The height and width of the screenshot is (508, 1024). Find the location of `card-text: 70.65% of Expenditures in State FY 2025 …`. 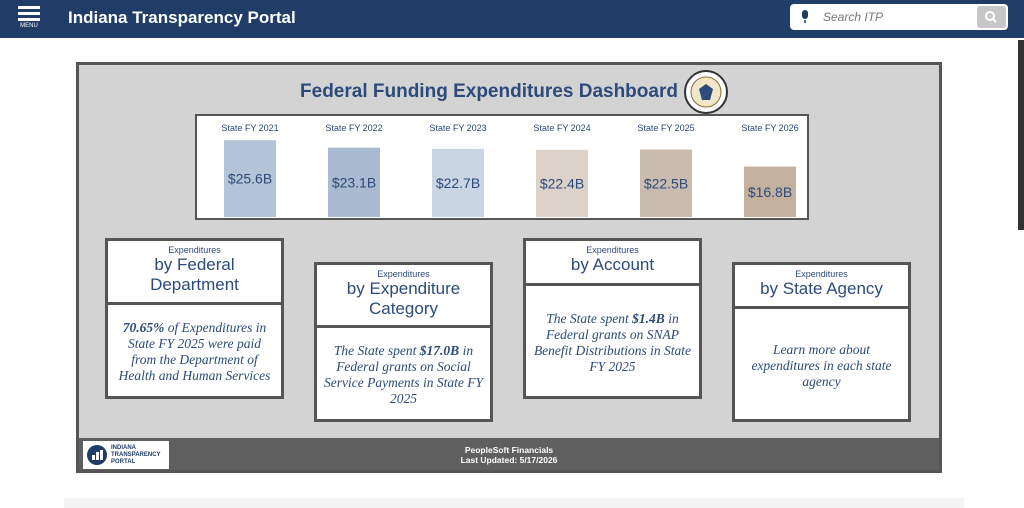

card-text: 70.65% of Expenditures in State FY 2025 … is located at coordinates (194, 352).